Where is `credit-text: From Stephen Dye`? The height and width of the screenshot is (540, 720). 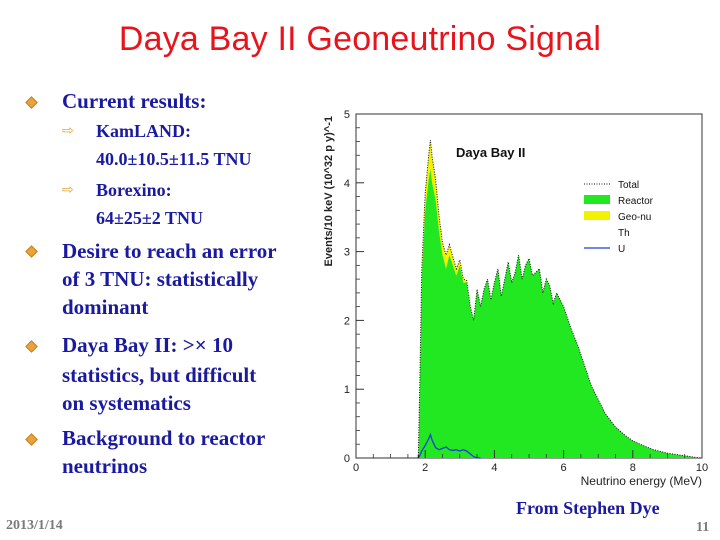
credit-text: From Stephen Dye is located at coordinates (588, 508).